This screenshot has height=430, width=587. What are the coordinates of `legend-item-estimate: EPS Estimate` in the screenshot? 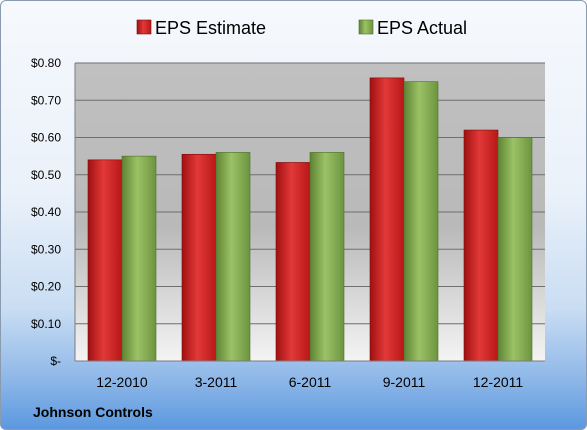 It's located at (201, 28).